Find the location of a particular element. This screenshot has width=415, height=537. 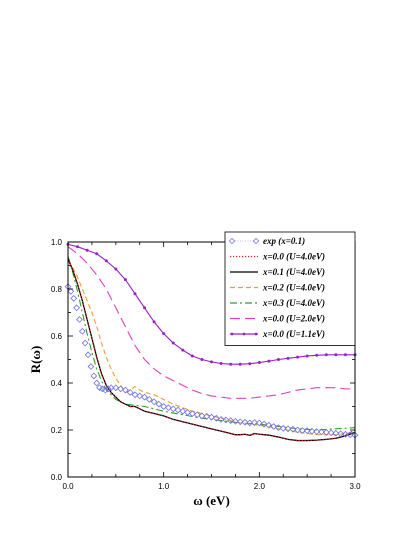

x-tick-label: 0.0 is located at coordinates (68, 486).